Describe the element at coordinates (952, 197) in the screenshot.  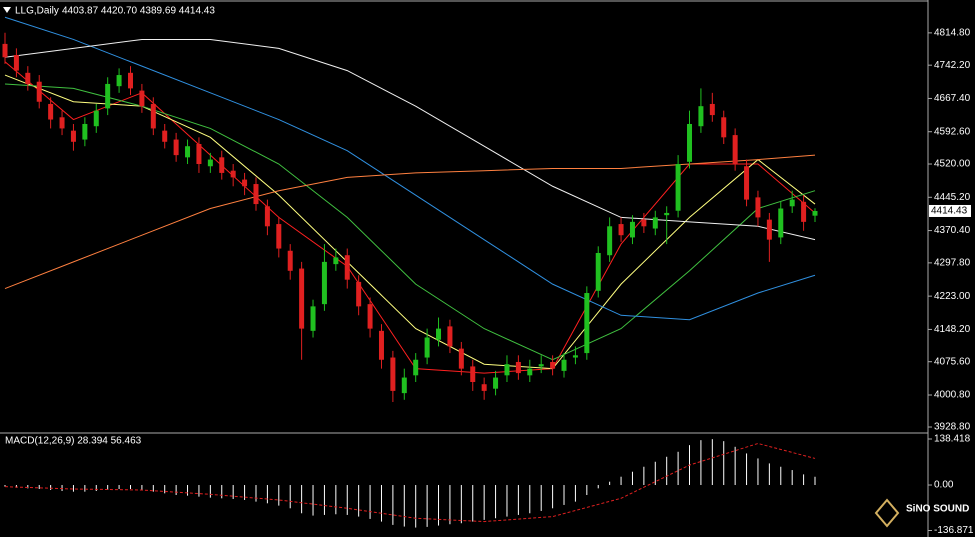
I see `y-tick-label: 4445.20` at that location.